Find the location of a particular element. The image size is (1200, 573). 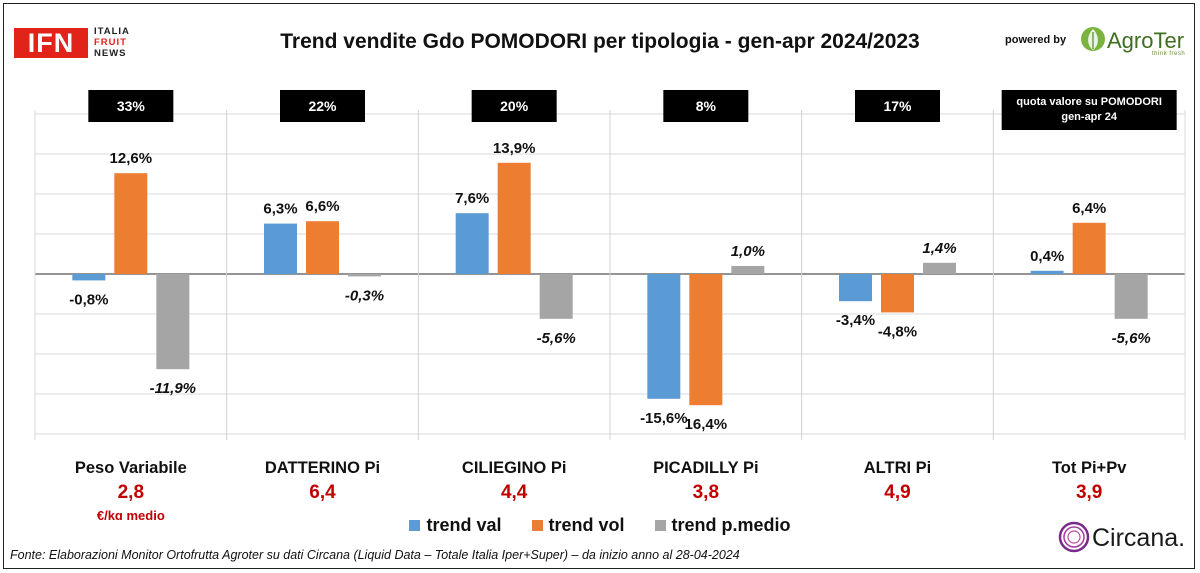

share-box-label: quota valore su POMODORI is located at coordinates (1088, 102).